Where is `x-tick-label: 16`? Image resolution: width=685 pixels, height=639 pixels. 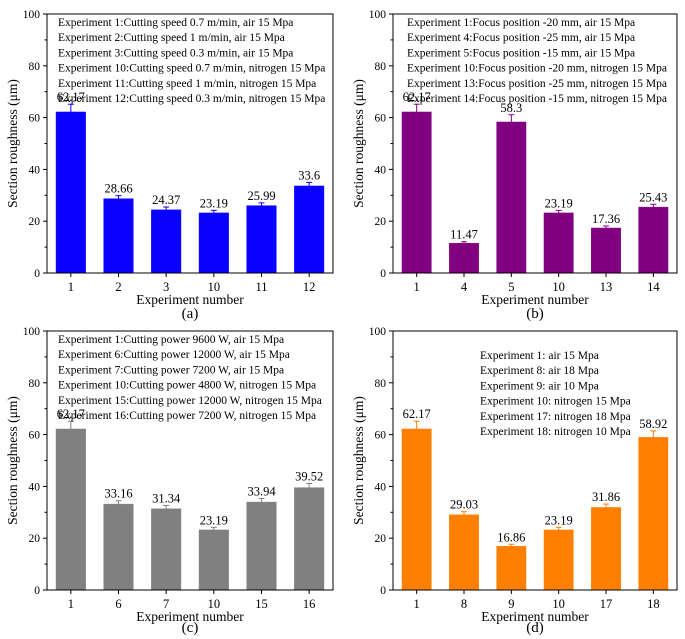
x-tick-label: 16 is located at coordinates (309, 604).